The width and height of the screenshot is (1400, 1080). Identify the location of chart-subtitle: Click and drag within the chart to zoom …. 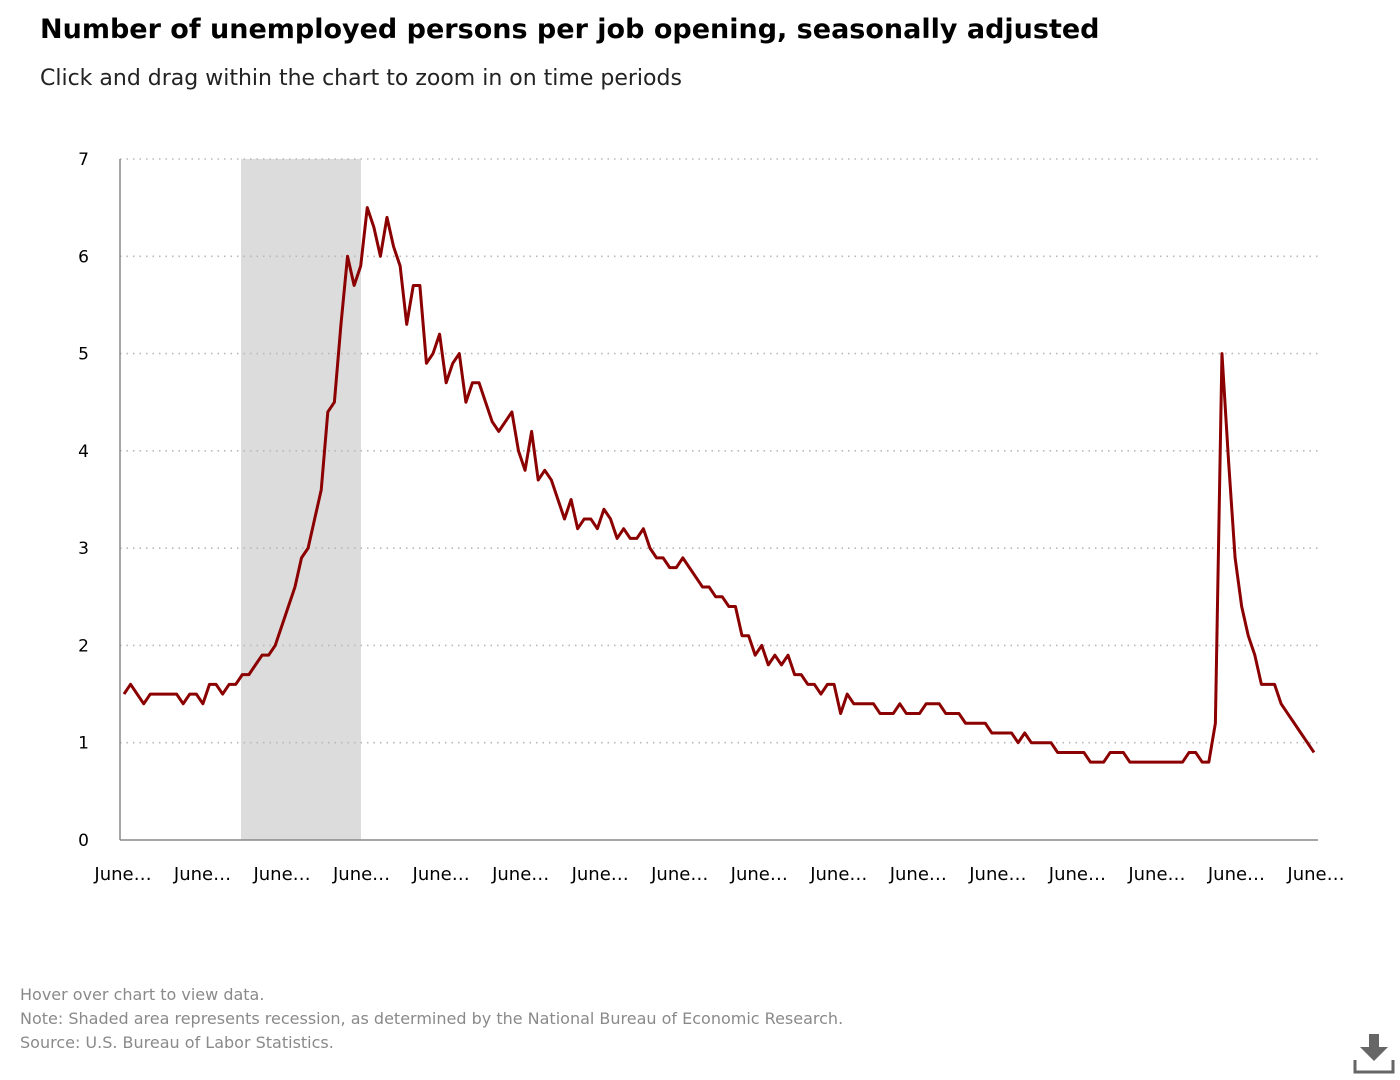
(361, 78).